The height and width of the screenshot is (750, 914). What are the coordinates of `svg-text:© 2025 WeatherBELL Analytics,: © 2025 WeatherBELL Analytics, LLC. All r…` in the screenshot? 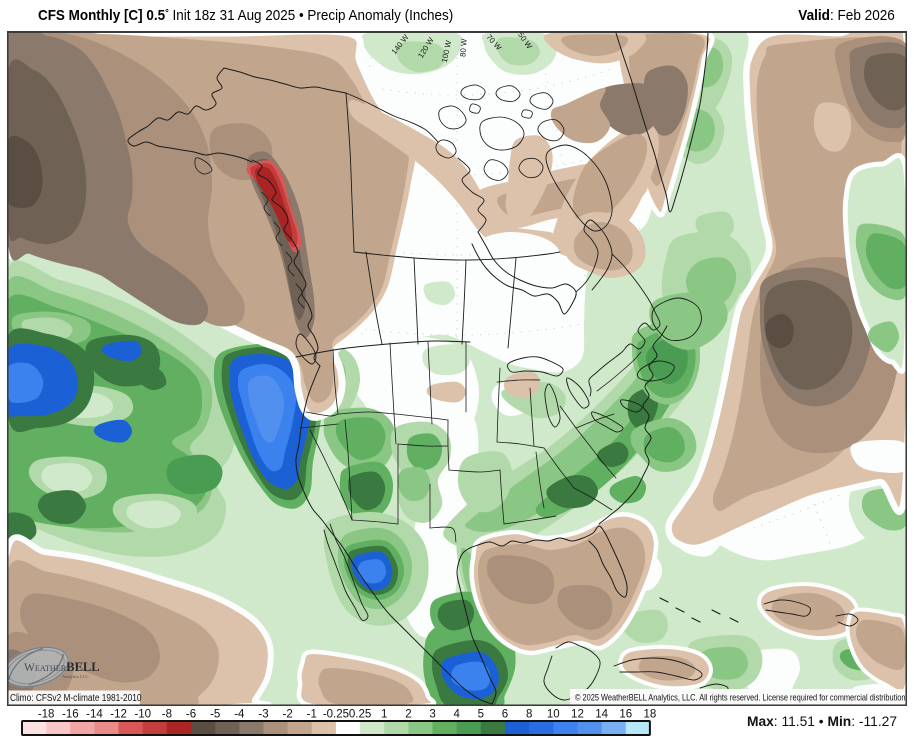 It's located at (741, 697).